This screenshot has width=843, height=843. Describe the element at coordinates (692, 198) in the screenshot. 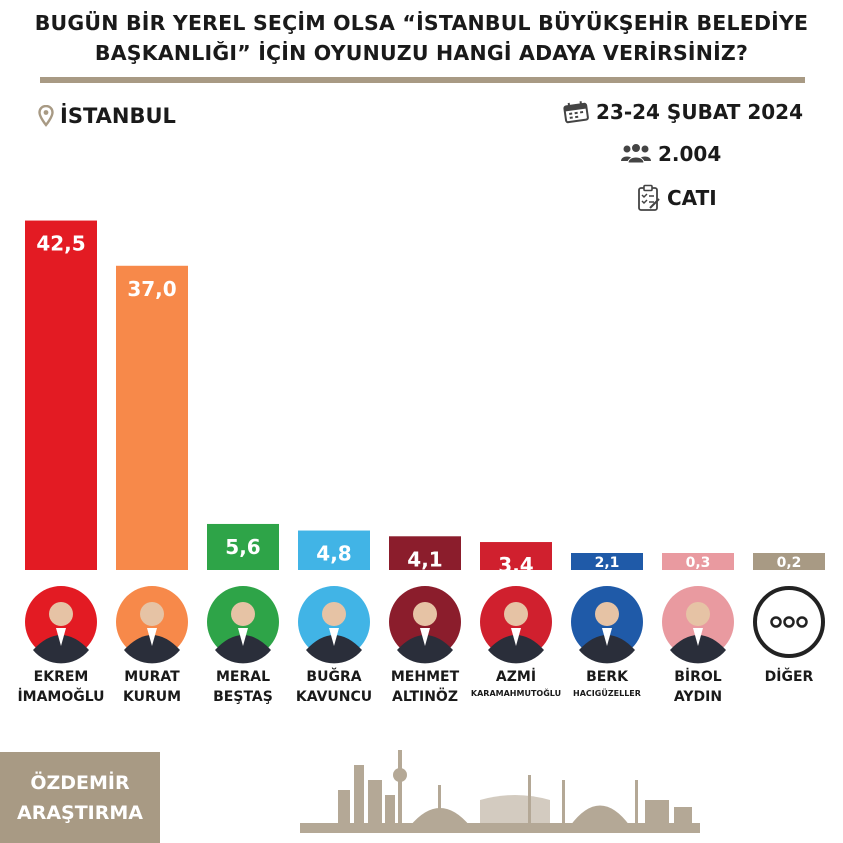

I see `survey-method-label: CATI` at that location.